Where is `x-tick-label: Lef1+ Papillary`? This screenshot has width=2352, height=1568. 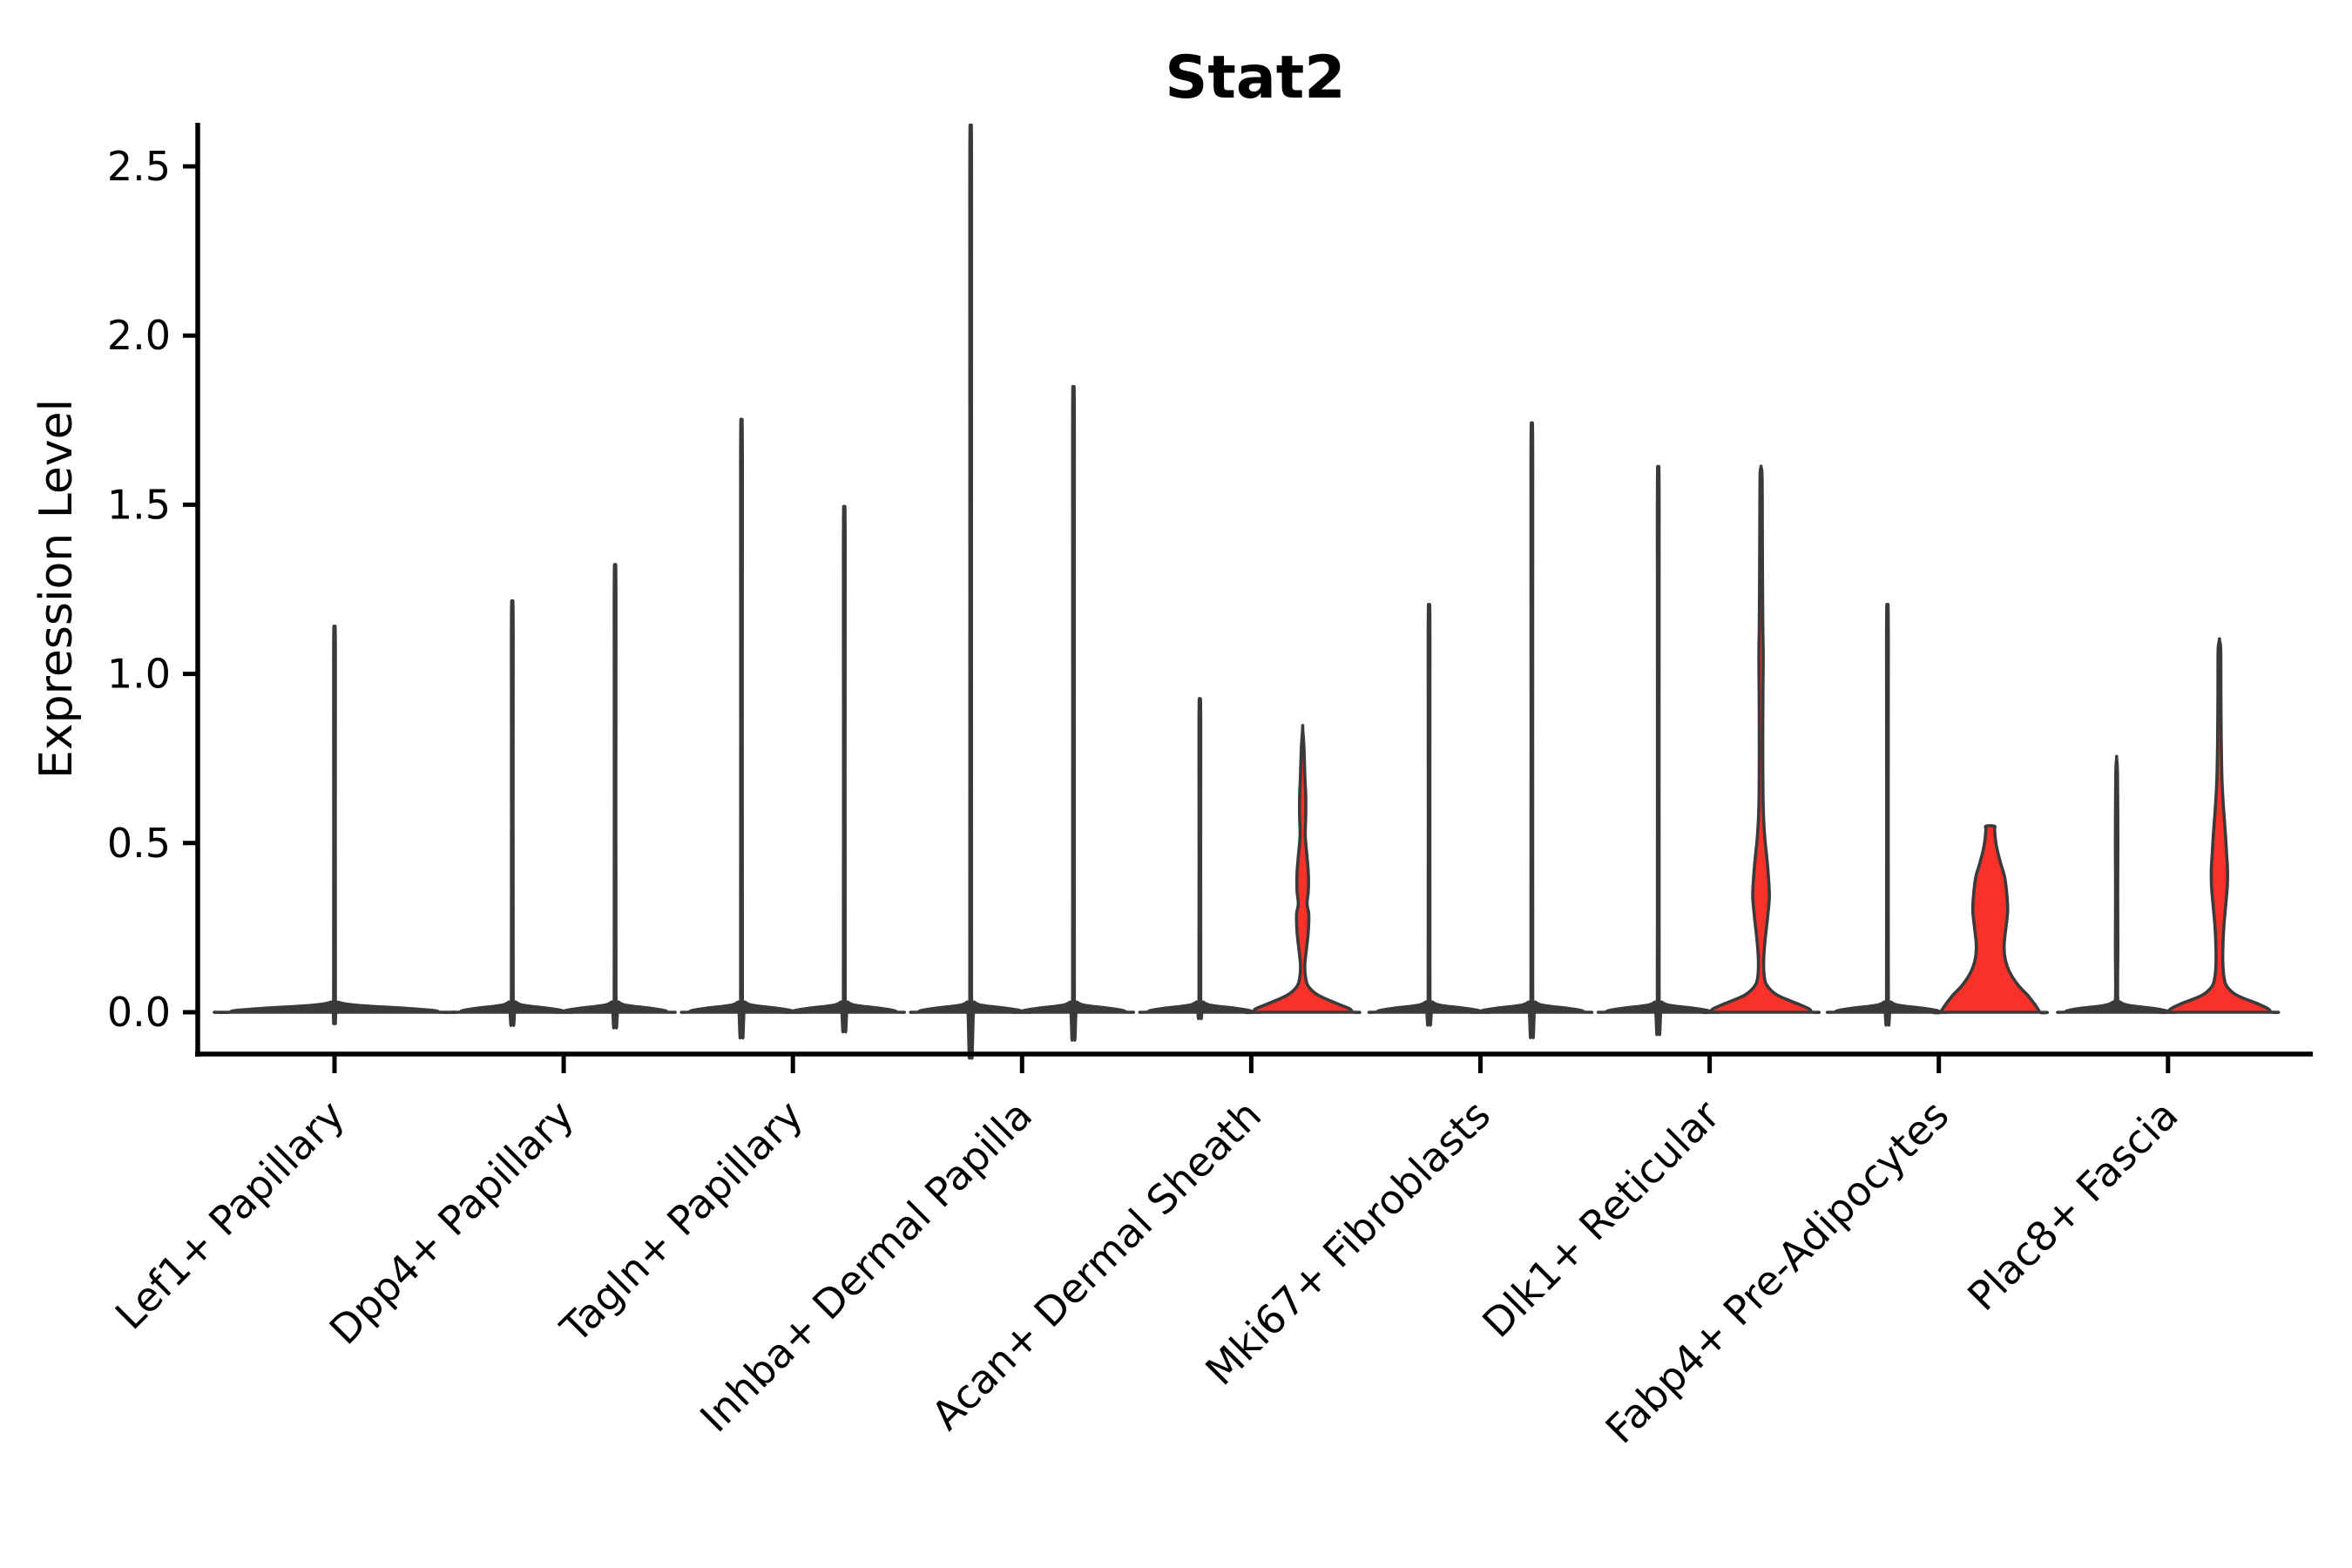 x-tick-label: Lef1+ Papillary is located at coordinates (230, 1215).